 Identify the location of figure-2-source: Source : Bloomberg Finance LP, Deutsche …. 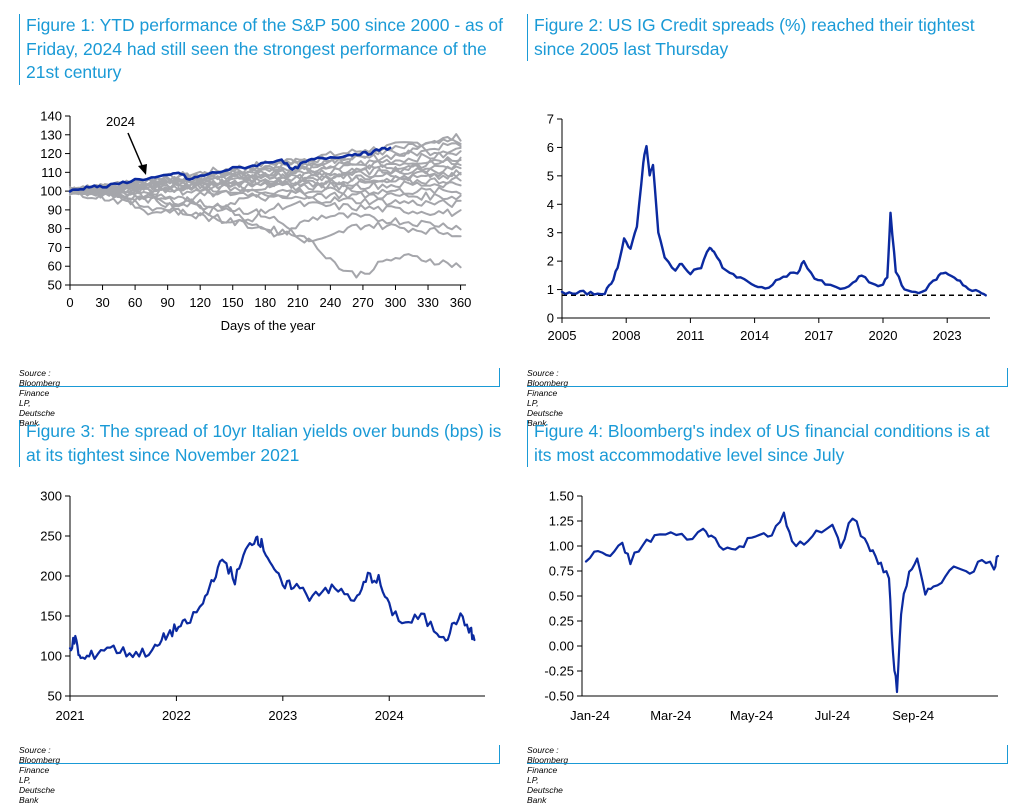
(548, 398).